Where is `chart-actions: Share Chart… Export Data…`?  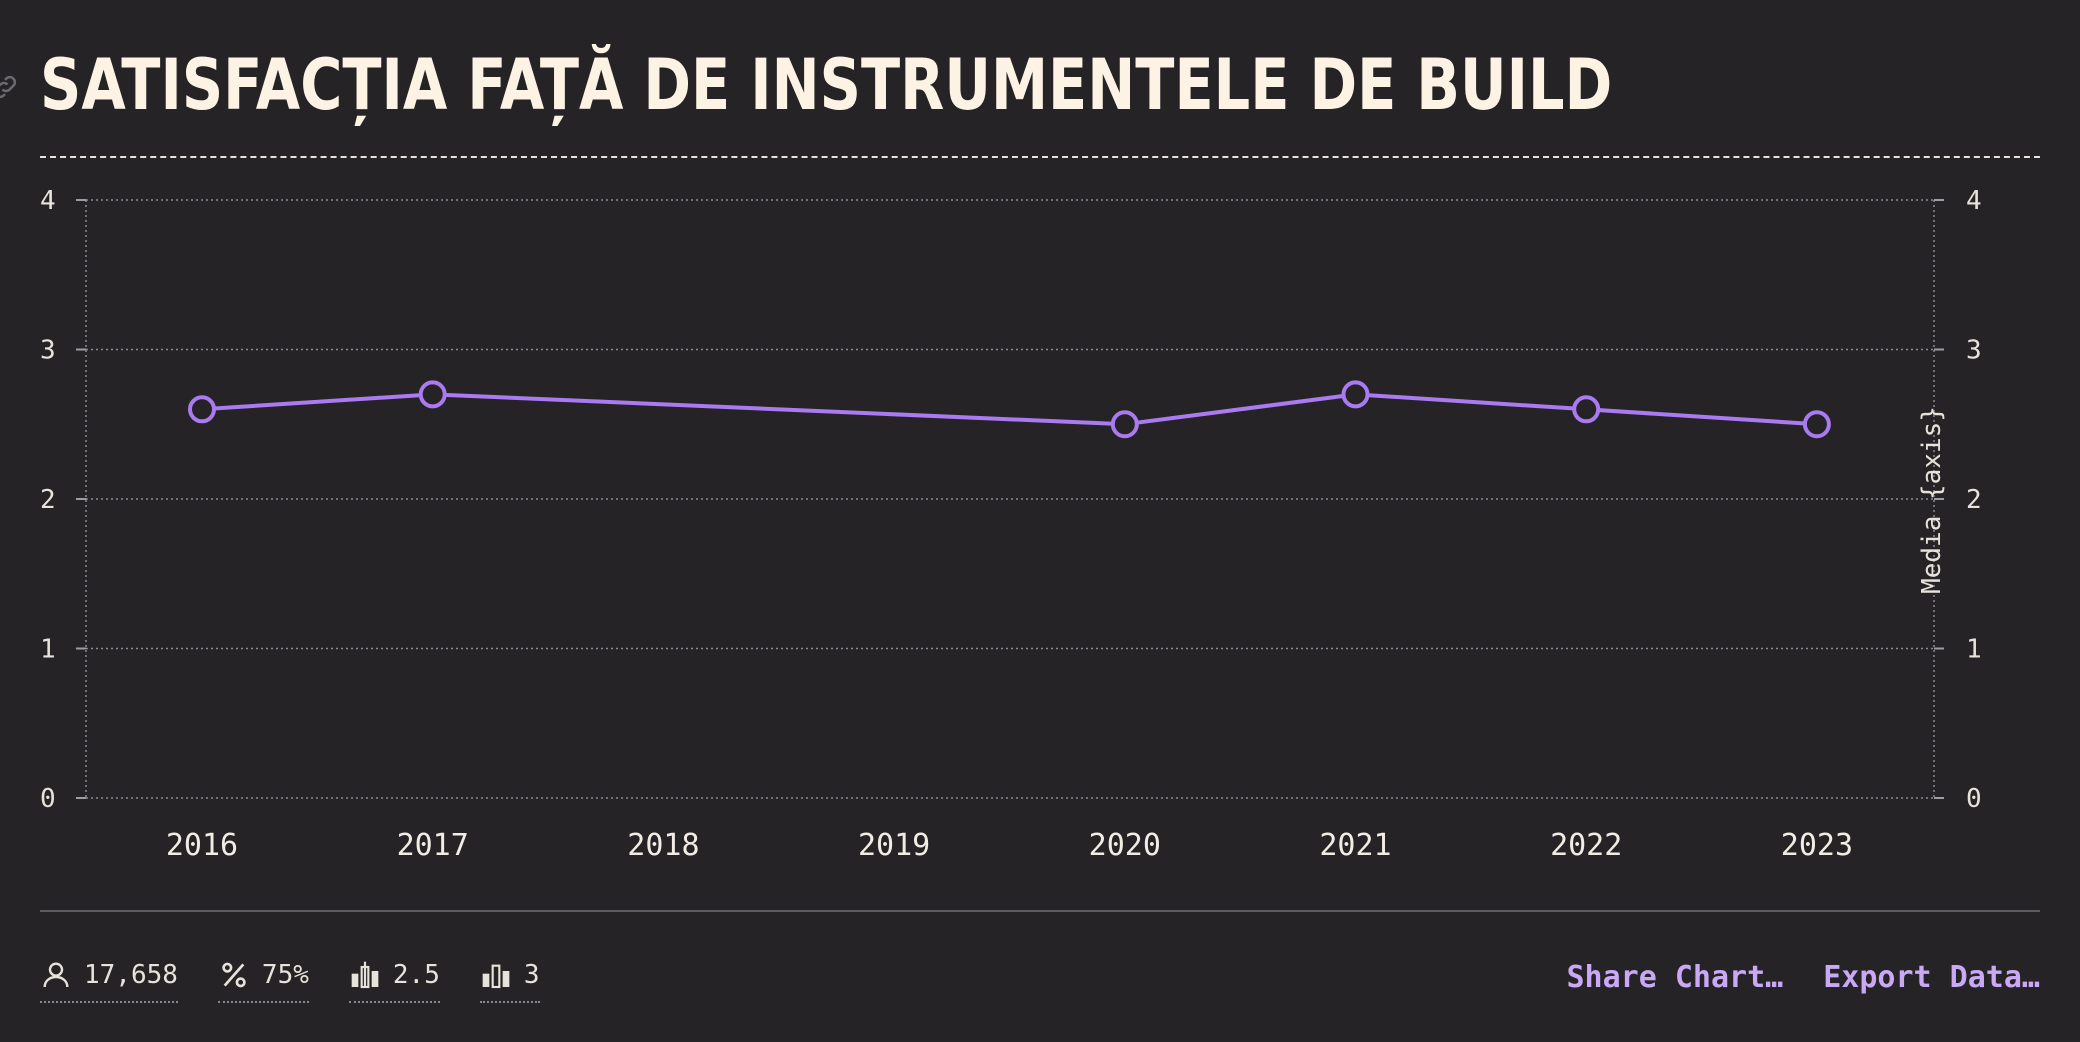
chart-actions: Share Chart… Export Data… is located at coordinates (1804, 978).